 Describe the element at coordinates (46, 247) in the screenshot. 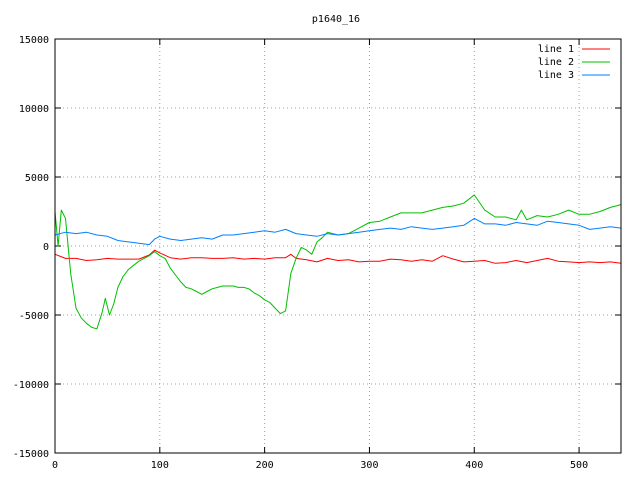

I see `y-tick-label: 0` at that location.